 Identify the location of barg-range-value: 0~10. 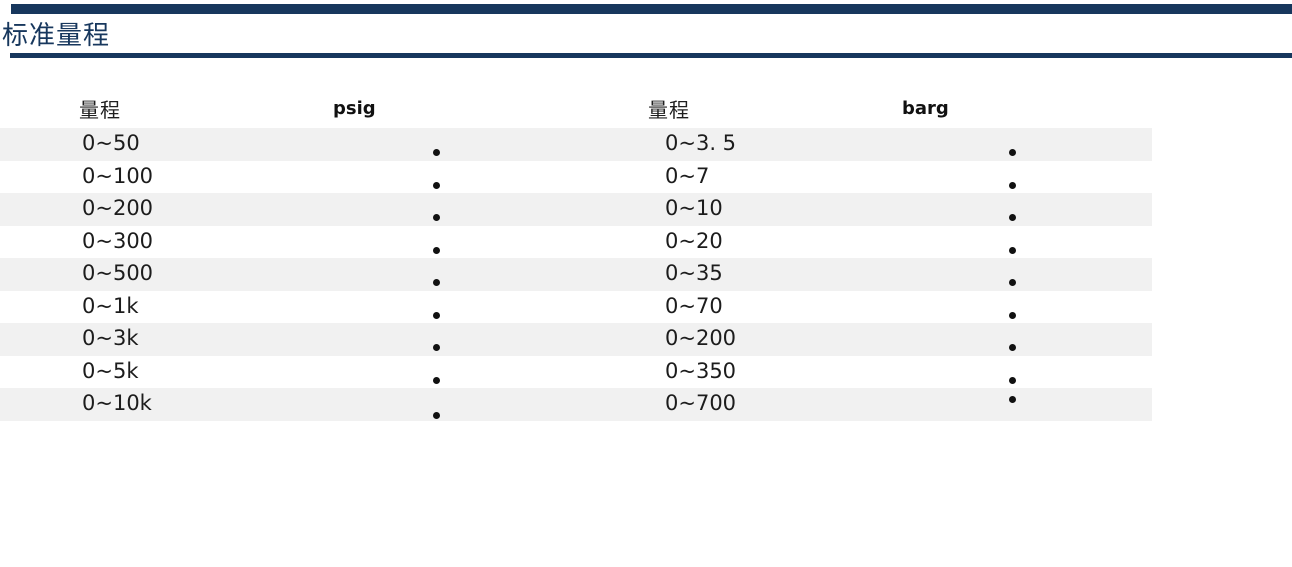
(694, 208).